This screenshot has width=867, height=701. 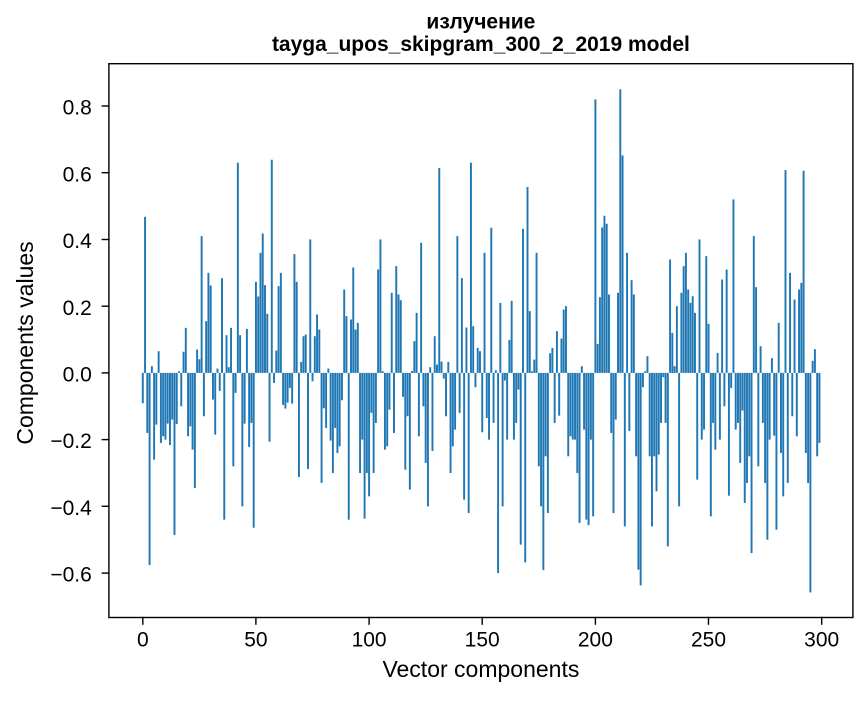 What do you see at coordinates (25, 342) in the screenshot?
I see `svg-text: Components values` at bounding box center [25, 342].